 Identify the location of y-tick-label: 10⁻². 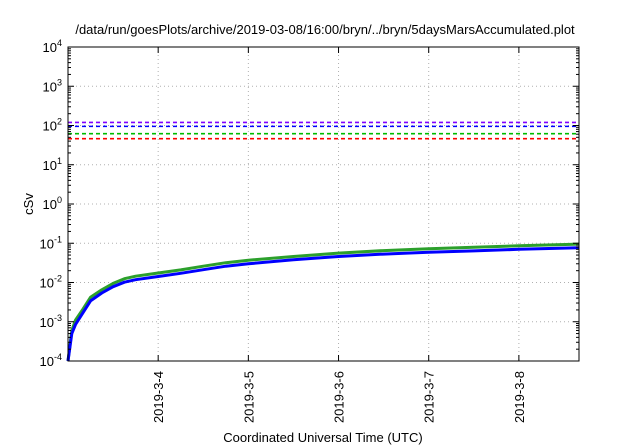
(51, 282).